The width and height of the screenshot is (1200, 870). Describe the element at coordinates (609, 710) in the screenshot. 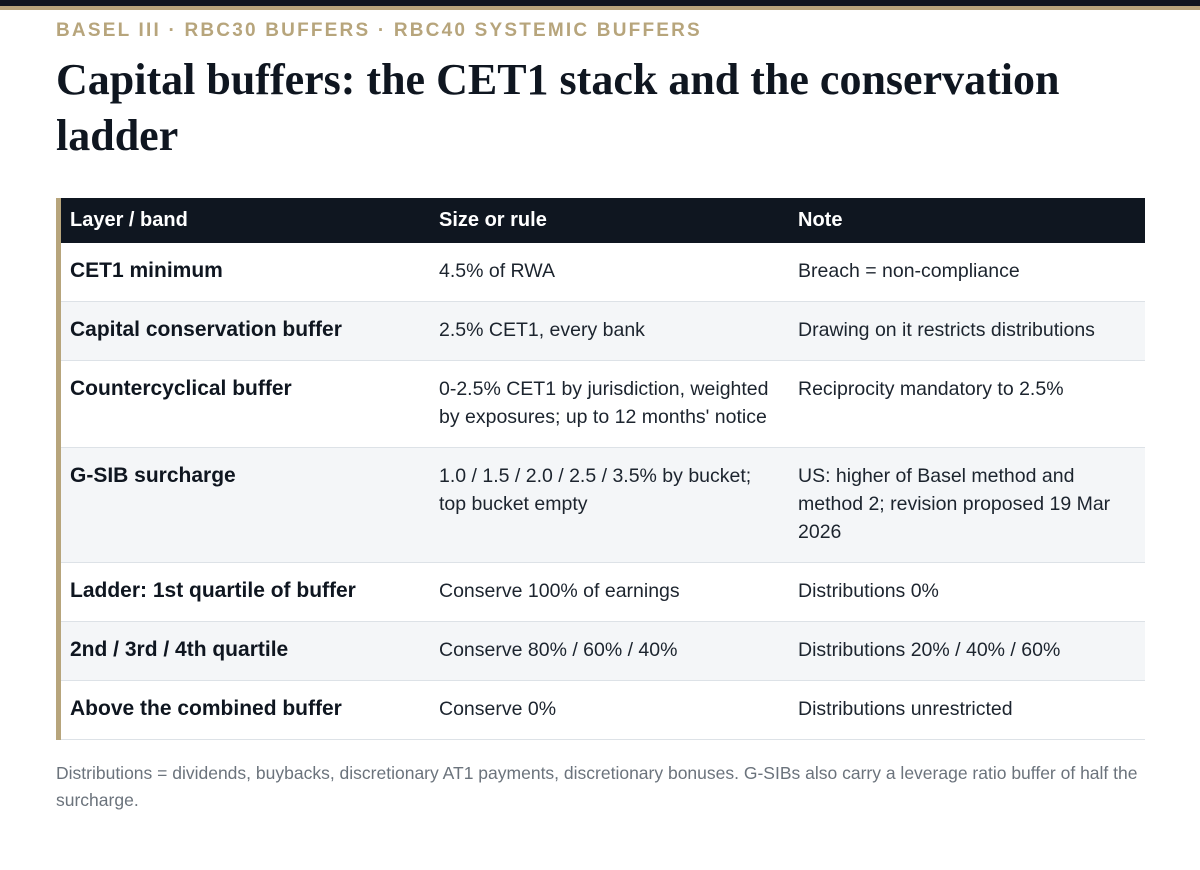

I see `row-rule: Conserve 0%` at that location.